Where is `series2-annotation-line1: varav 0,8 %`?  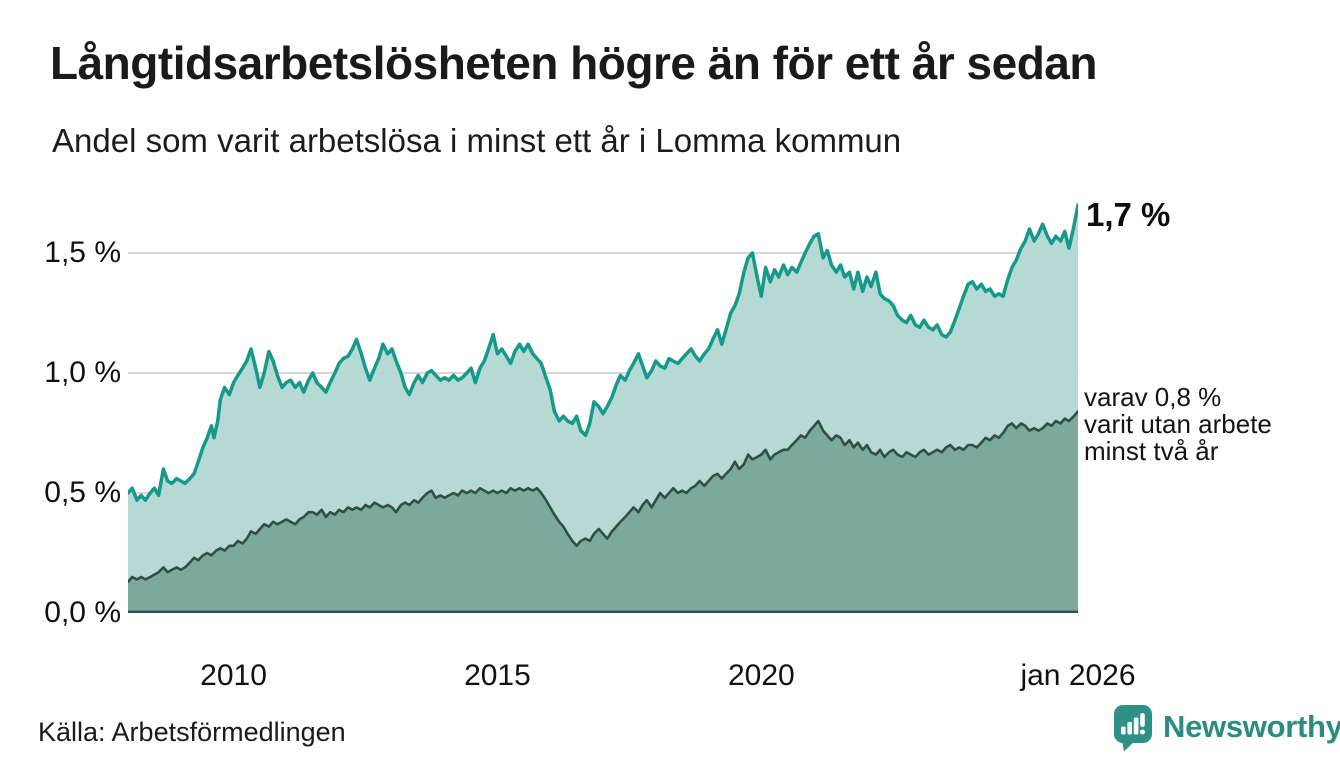 series2-annotation-line1: varav 0,8 % is located at coordinates (1153, 397).